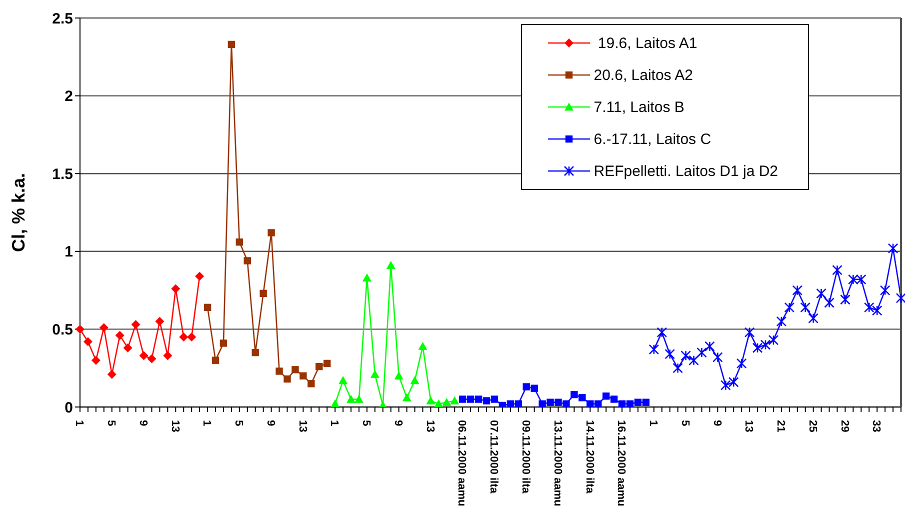 The width and height of the screenshot is (913, 519). I want to click on y-tick-label: 1.5, so click(62, 174).